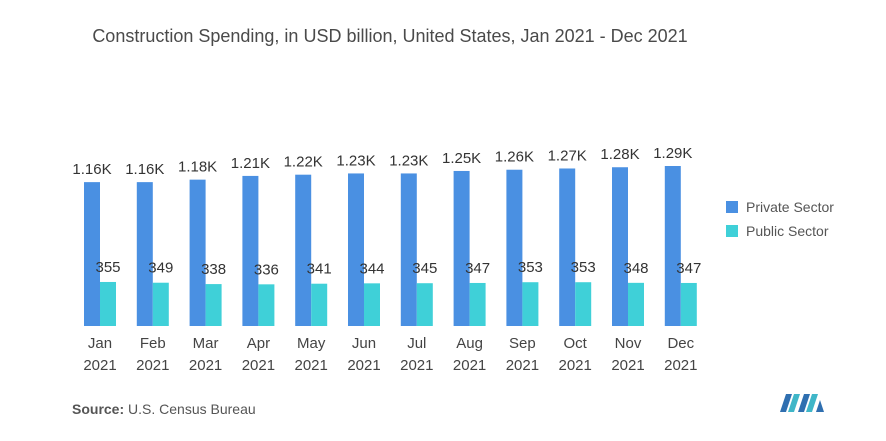 The image size is (886, 441). What do you see at coordinates (477, 268) in the screenshot?
I see `data-label-public-7: 347` at bounding box center [477, 268].